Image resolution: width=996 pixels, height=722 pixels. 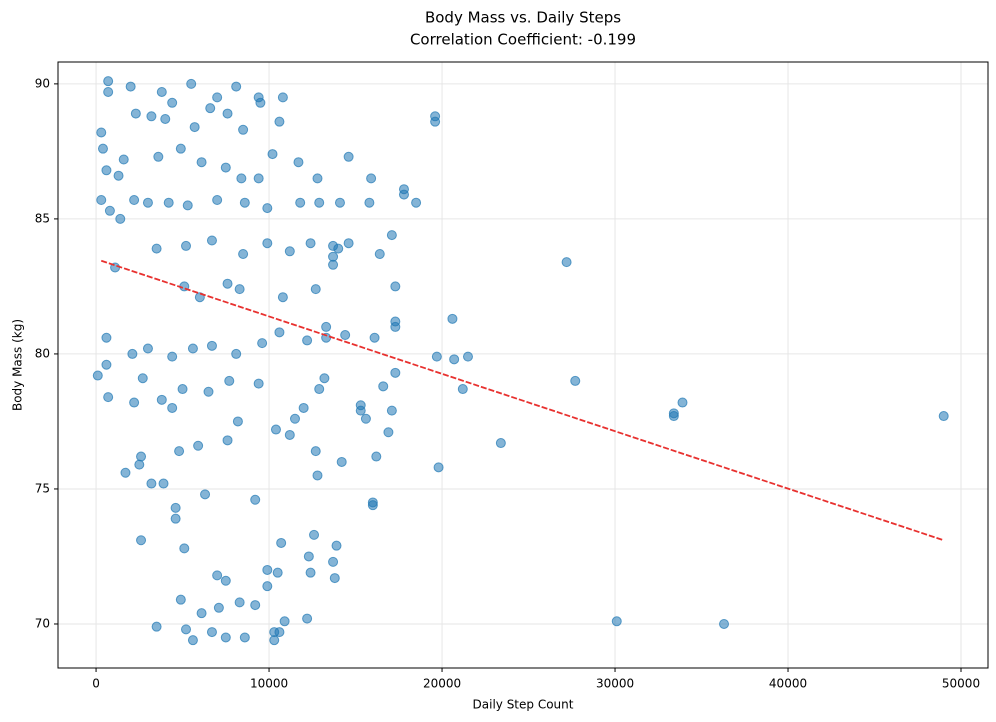 What do you see at coordinates (788, 684) in the screenshot?
I see `x-tick-label: 40000` at bounding box center [788, 684].